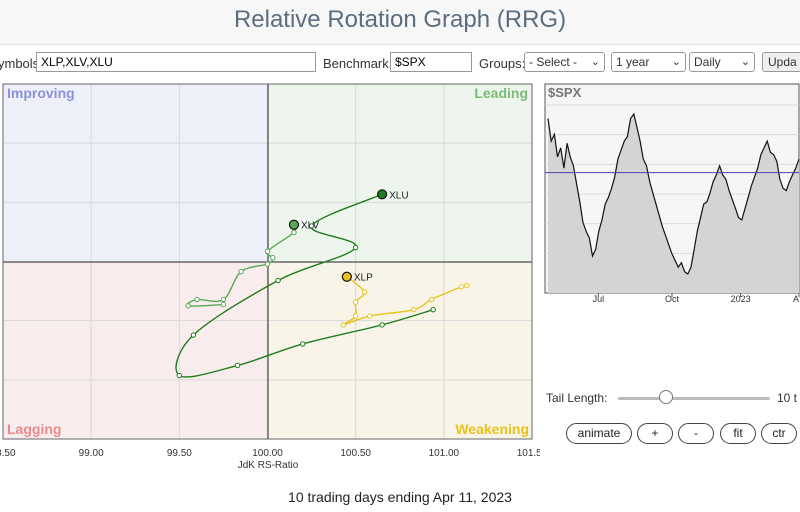 Image resolution: width=800 pixels, height=512 pixels. What do you see at coordinates (241, 265) in the screenshot?
I see `tail-line-xlv` at bounding box center [241, 265].